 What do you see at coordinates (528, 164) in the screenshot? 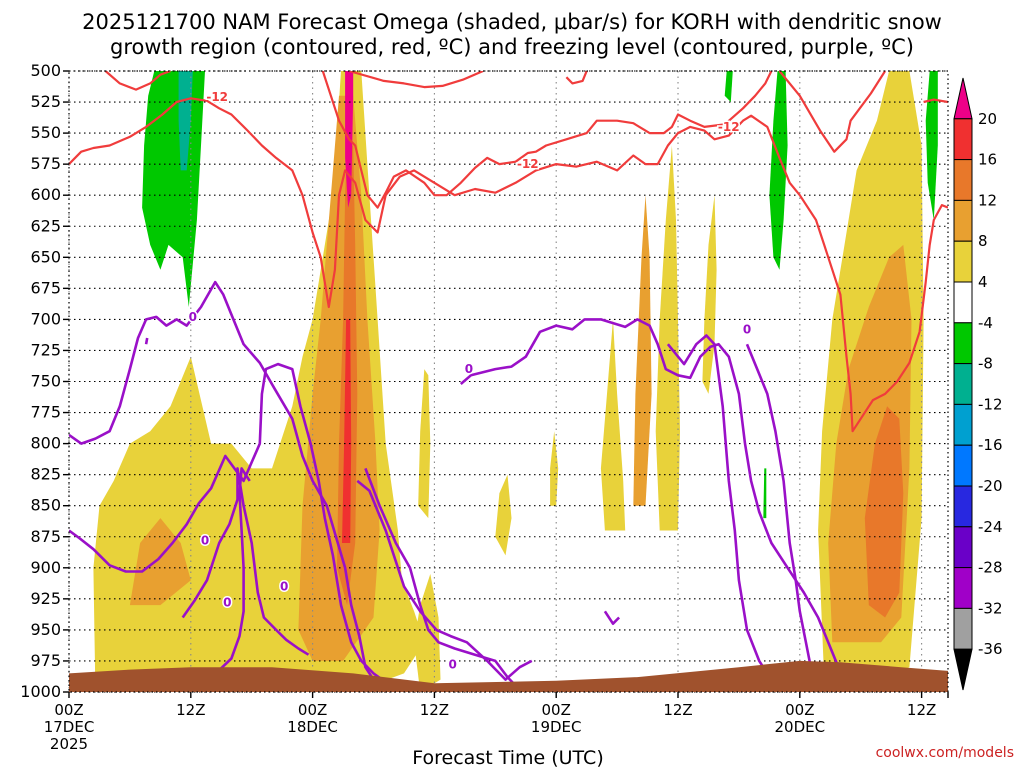
I see `dgz-label-1: -12` at bounding box center [528, 164].